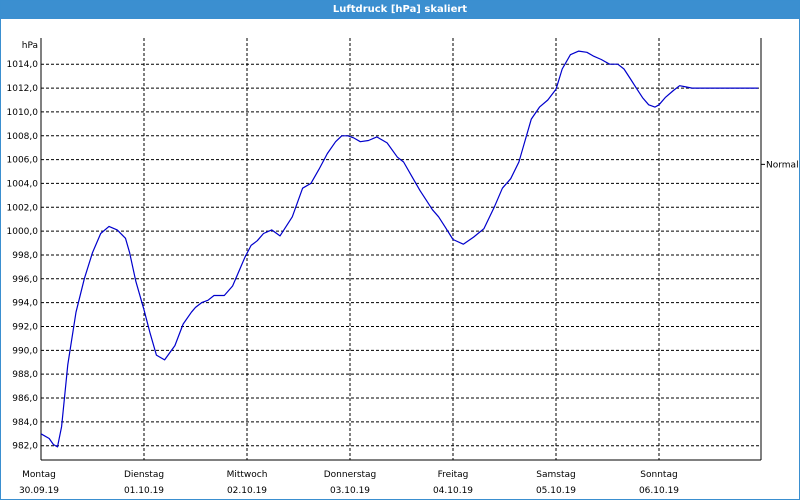 The width and height of the screenshot is (800, 500). What do you see at coordinates (144, 491) in the screenshot?
I see `x-tick-date: 01.10.19` at bounding box center [144, 491].